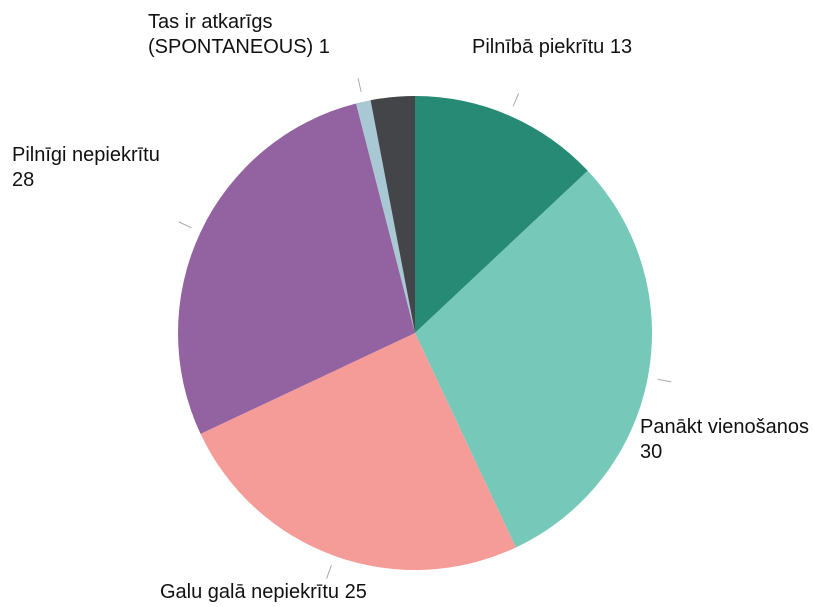 Image resolution: width=813 pixels, height=607 pixels. Describe the element at coordinates (725, 427) in the screenshot. I see `category-label: Panākt vienošanos` at that location.